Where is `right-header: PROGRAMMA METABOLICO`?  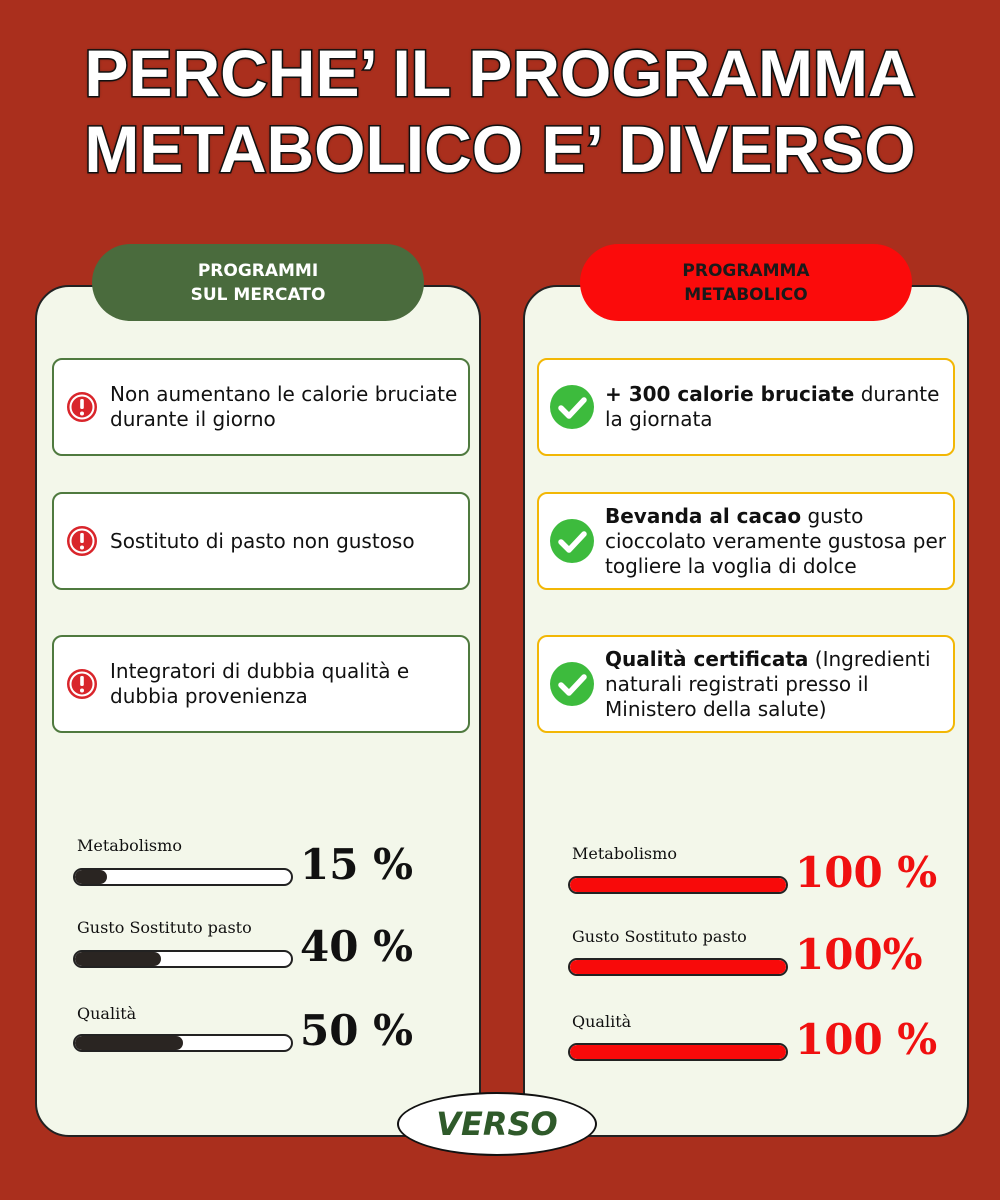 right-header: PROGRAMMA METABOLICO is located at coordinates (746, 282).